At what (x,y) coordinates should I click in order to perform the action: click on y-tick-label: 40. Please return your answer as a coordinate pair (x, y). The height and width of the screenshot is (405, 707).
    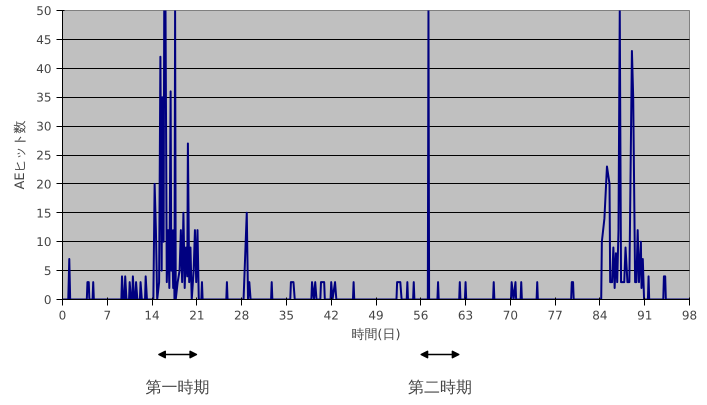
    Looking at the image, I should click on (44, 69).